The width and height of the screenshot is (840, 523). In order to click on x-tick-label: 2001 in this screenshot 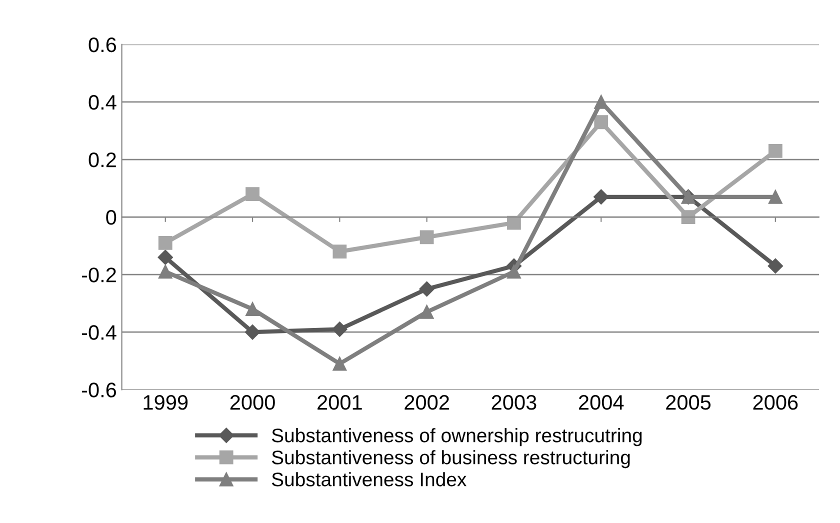, I will do `click(340, 402)`.